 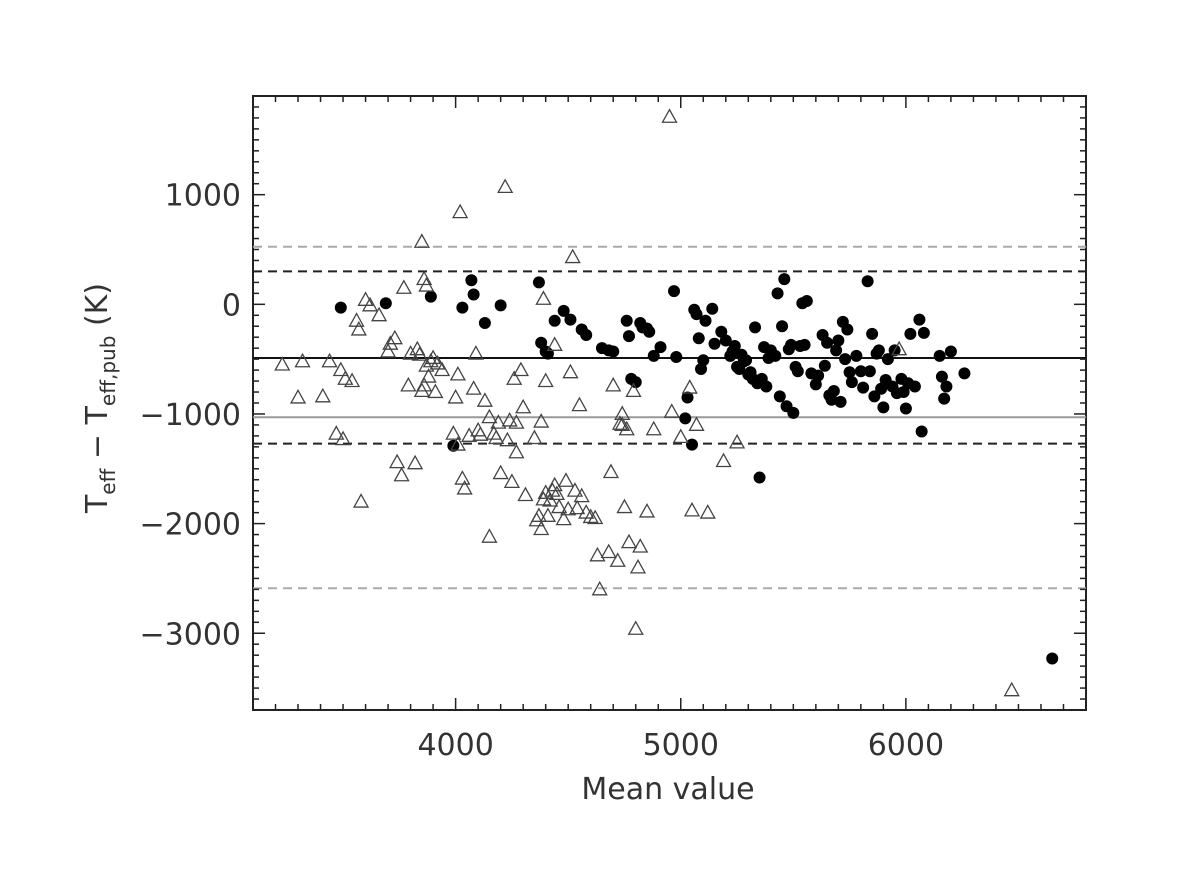 What do you see at coordinates (190, 634) in the screenshot?
I see `y-tick-label: −3000` at bounding box center [190, 634].